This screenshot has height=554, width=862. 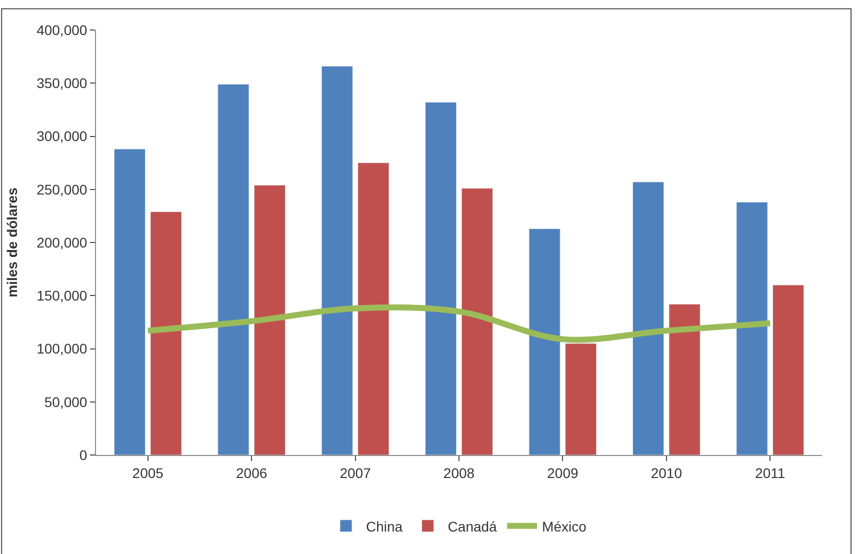 I want to click on y-tick-label: 100,000, so click(x=62, y=348).